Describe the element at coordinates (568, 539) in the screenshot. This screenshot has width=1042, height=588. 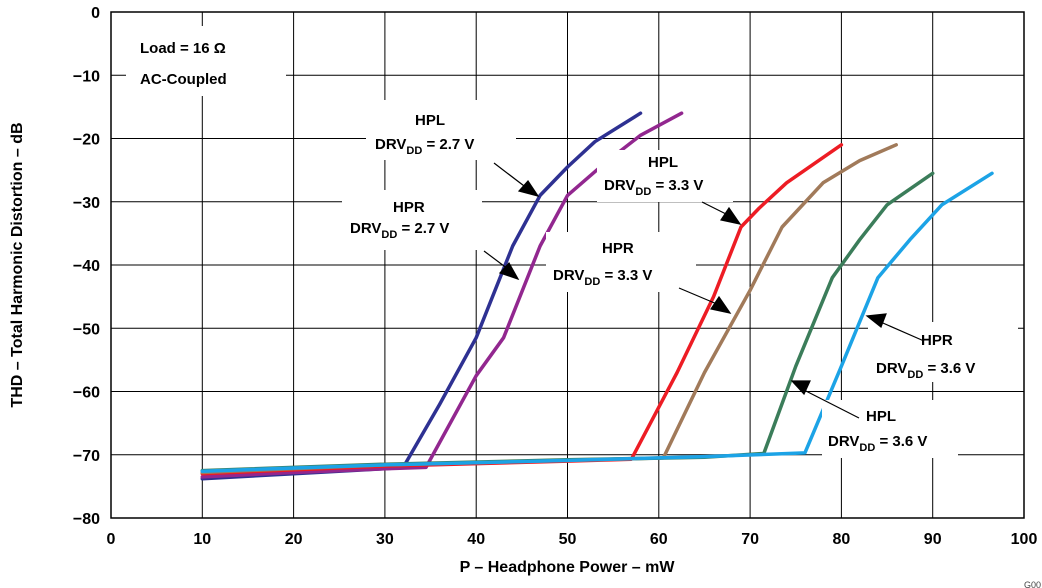
I see `x-tick-label: 50` at that location.